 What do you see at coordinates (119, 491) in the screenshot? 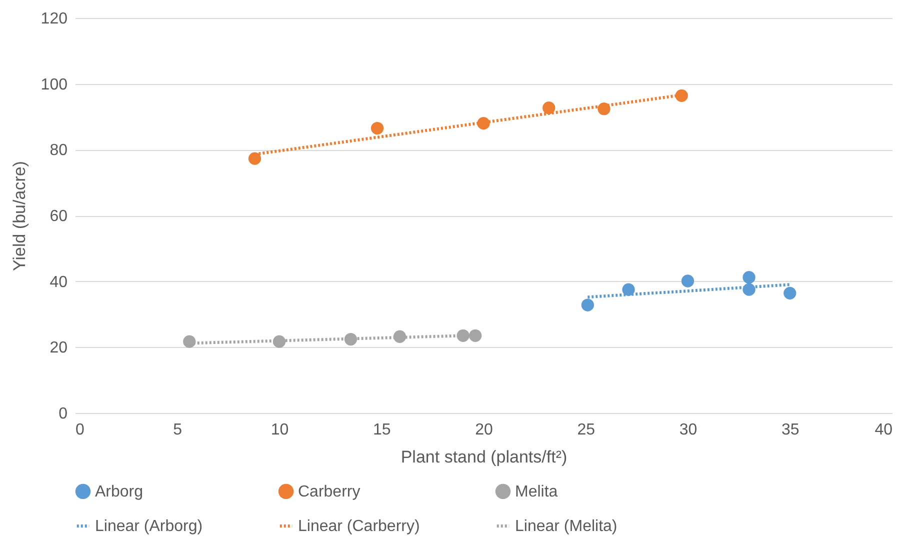
I see `legend-label: Arborg` at bounding box center [119, 491].